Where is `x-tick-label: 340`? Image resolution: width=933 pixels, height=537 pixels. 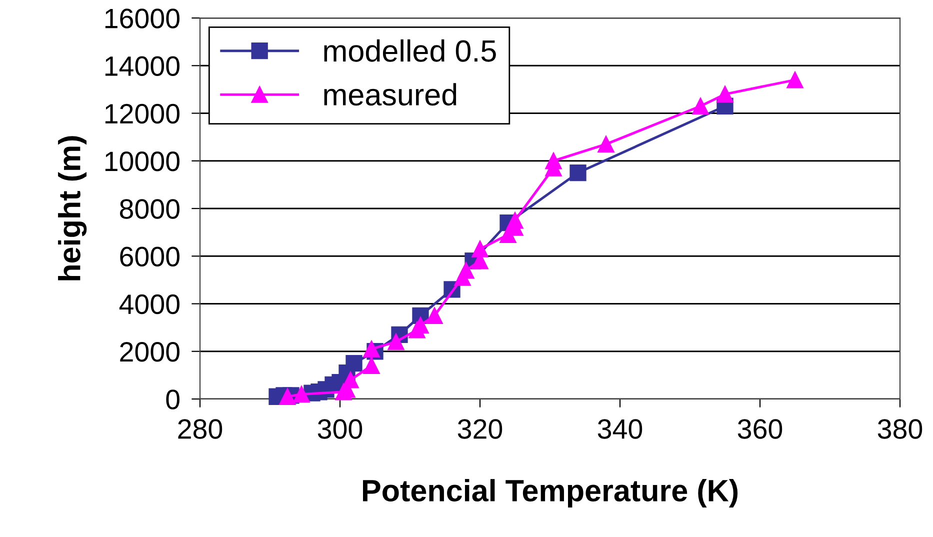
x-tick-label: 340 is located at coordinates (620, 429).